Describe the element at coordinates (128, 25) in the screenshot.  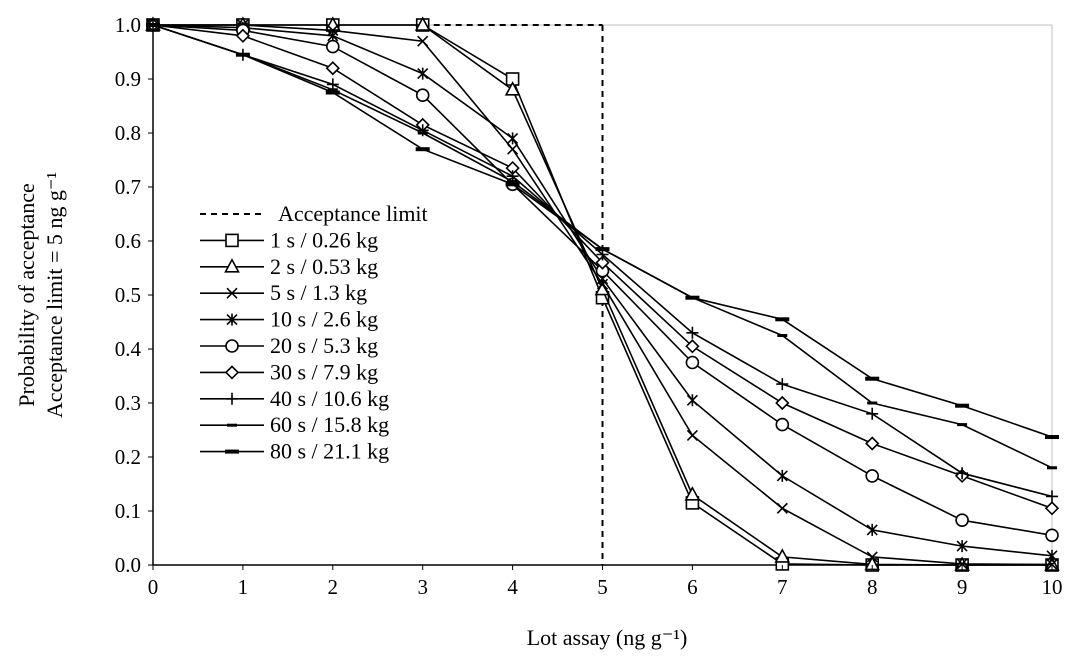
I see `y-tick-label: 1.0` at that location.